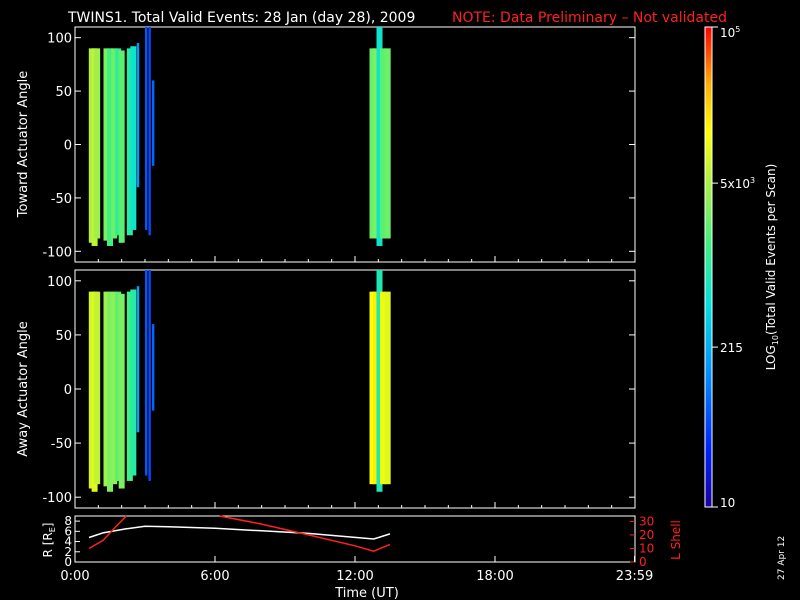  I want to click on colorbar-tick-label: 10, so click(727, 503).